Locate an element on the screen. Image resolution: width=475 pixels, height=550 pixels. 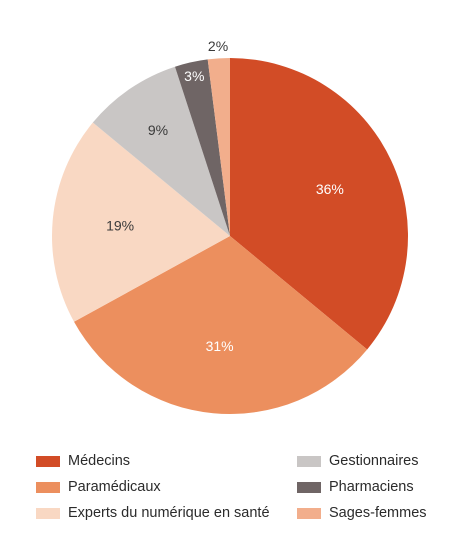
legend-item-paramedicaux: Paramédicaux is located at coordinates (98, 487).